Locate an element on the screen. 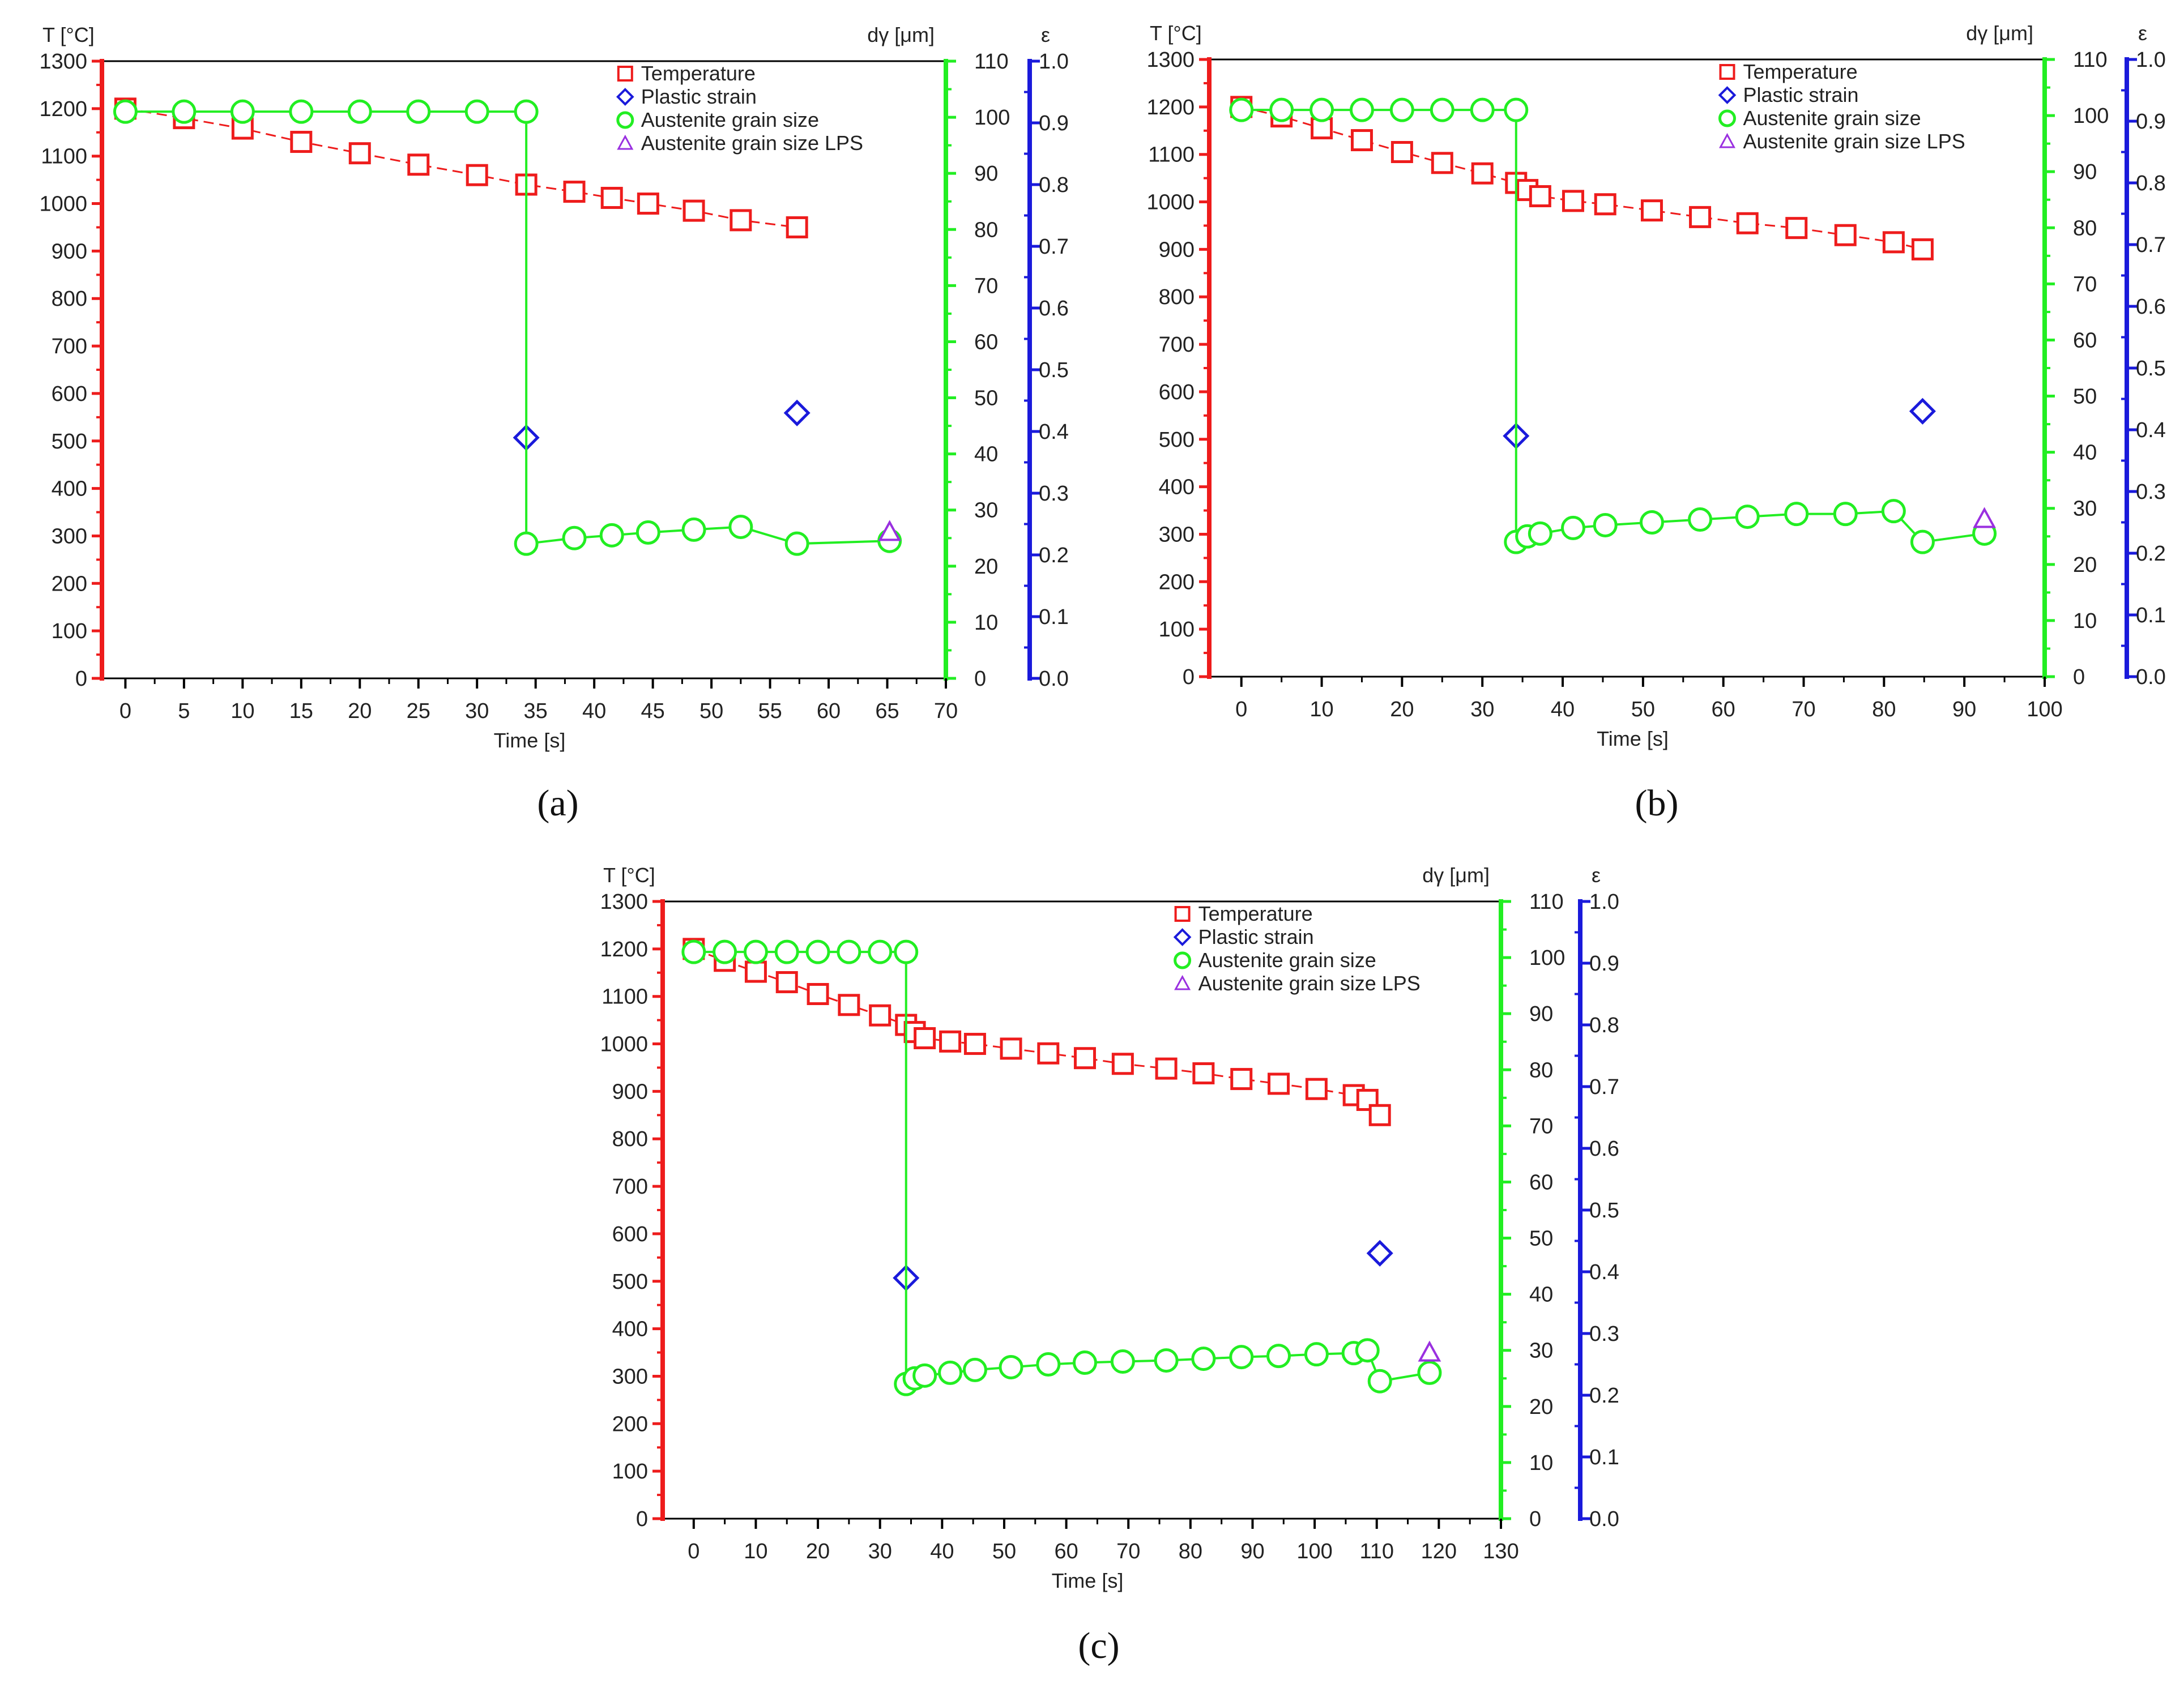  panel-label: (b) is located at coordinates (1657, 804).